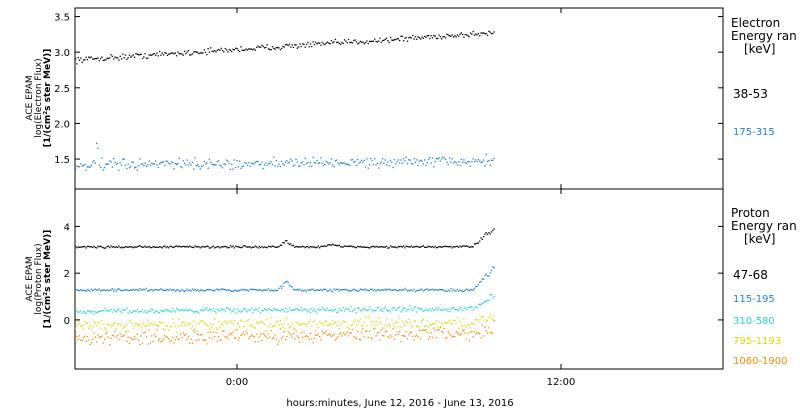 The height and width of the screenshot is (410, 800). Describe the element at coordinates (755, 23) in the screenshot. I see `electron-legend-title-1: Electron` at that location.